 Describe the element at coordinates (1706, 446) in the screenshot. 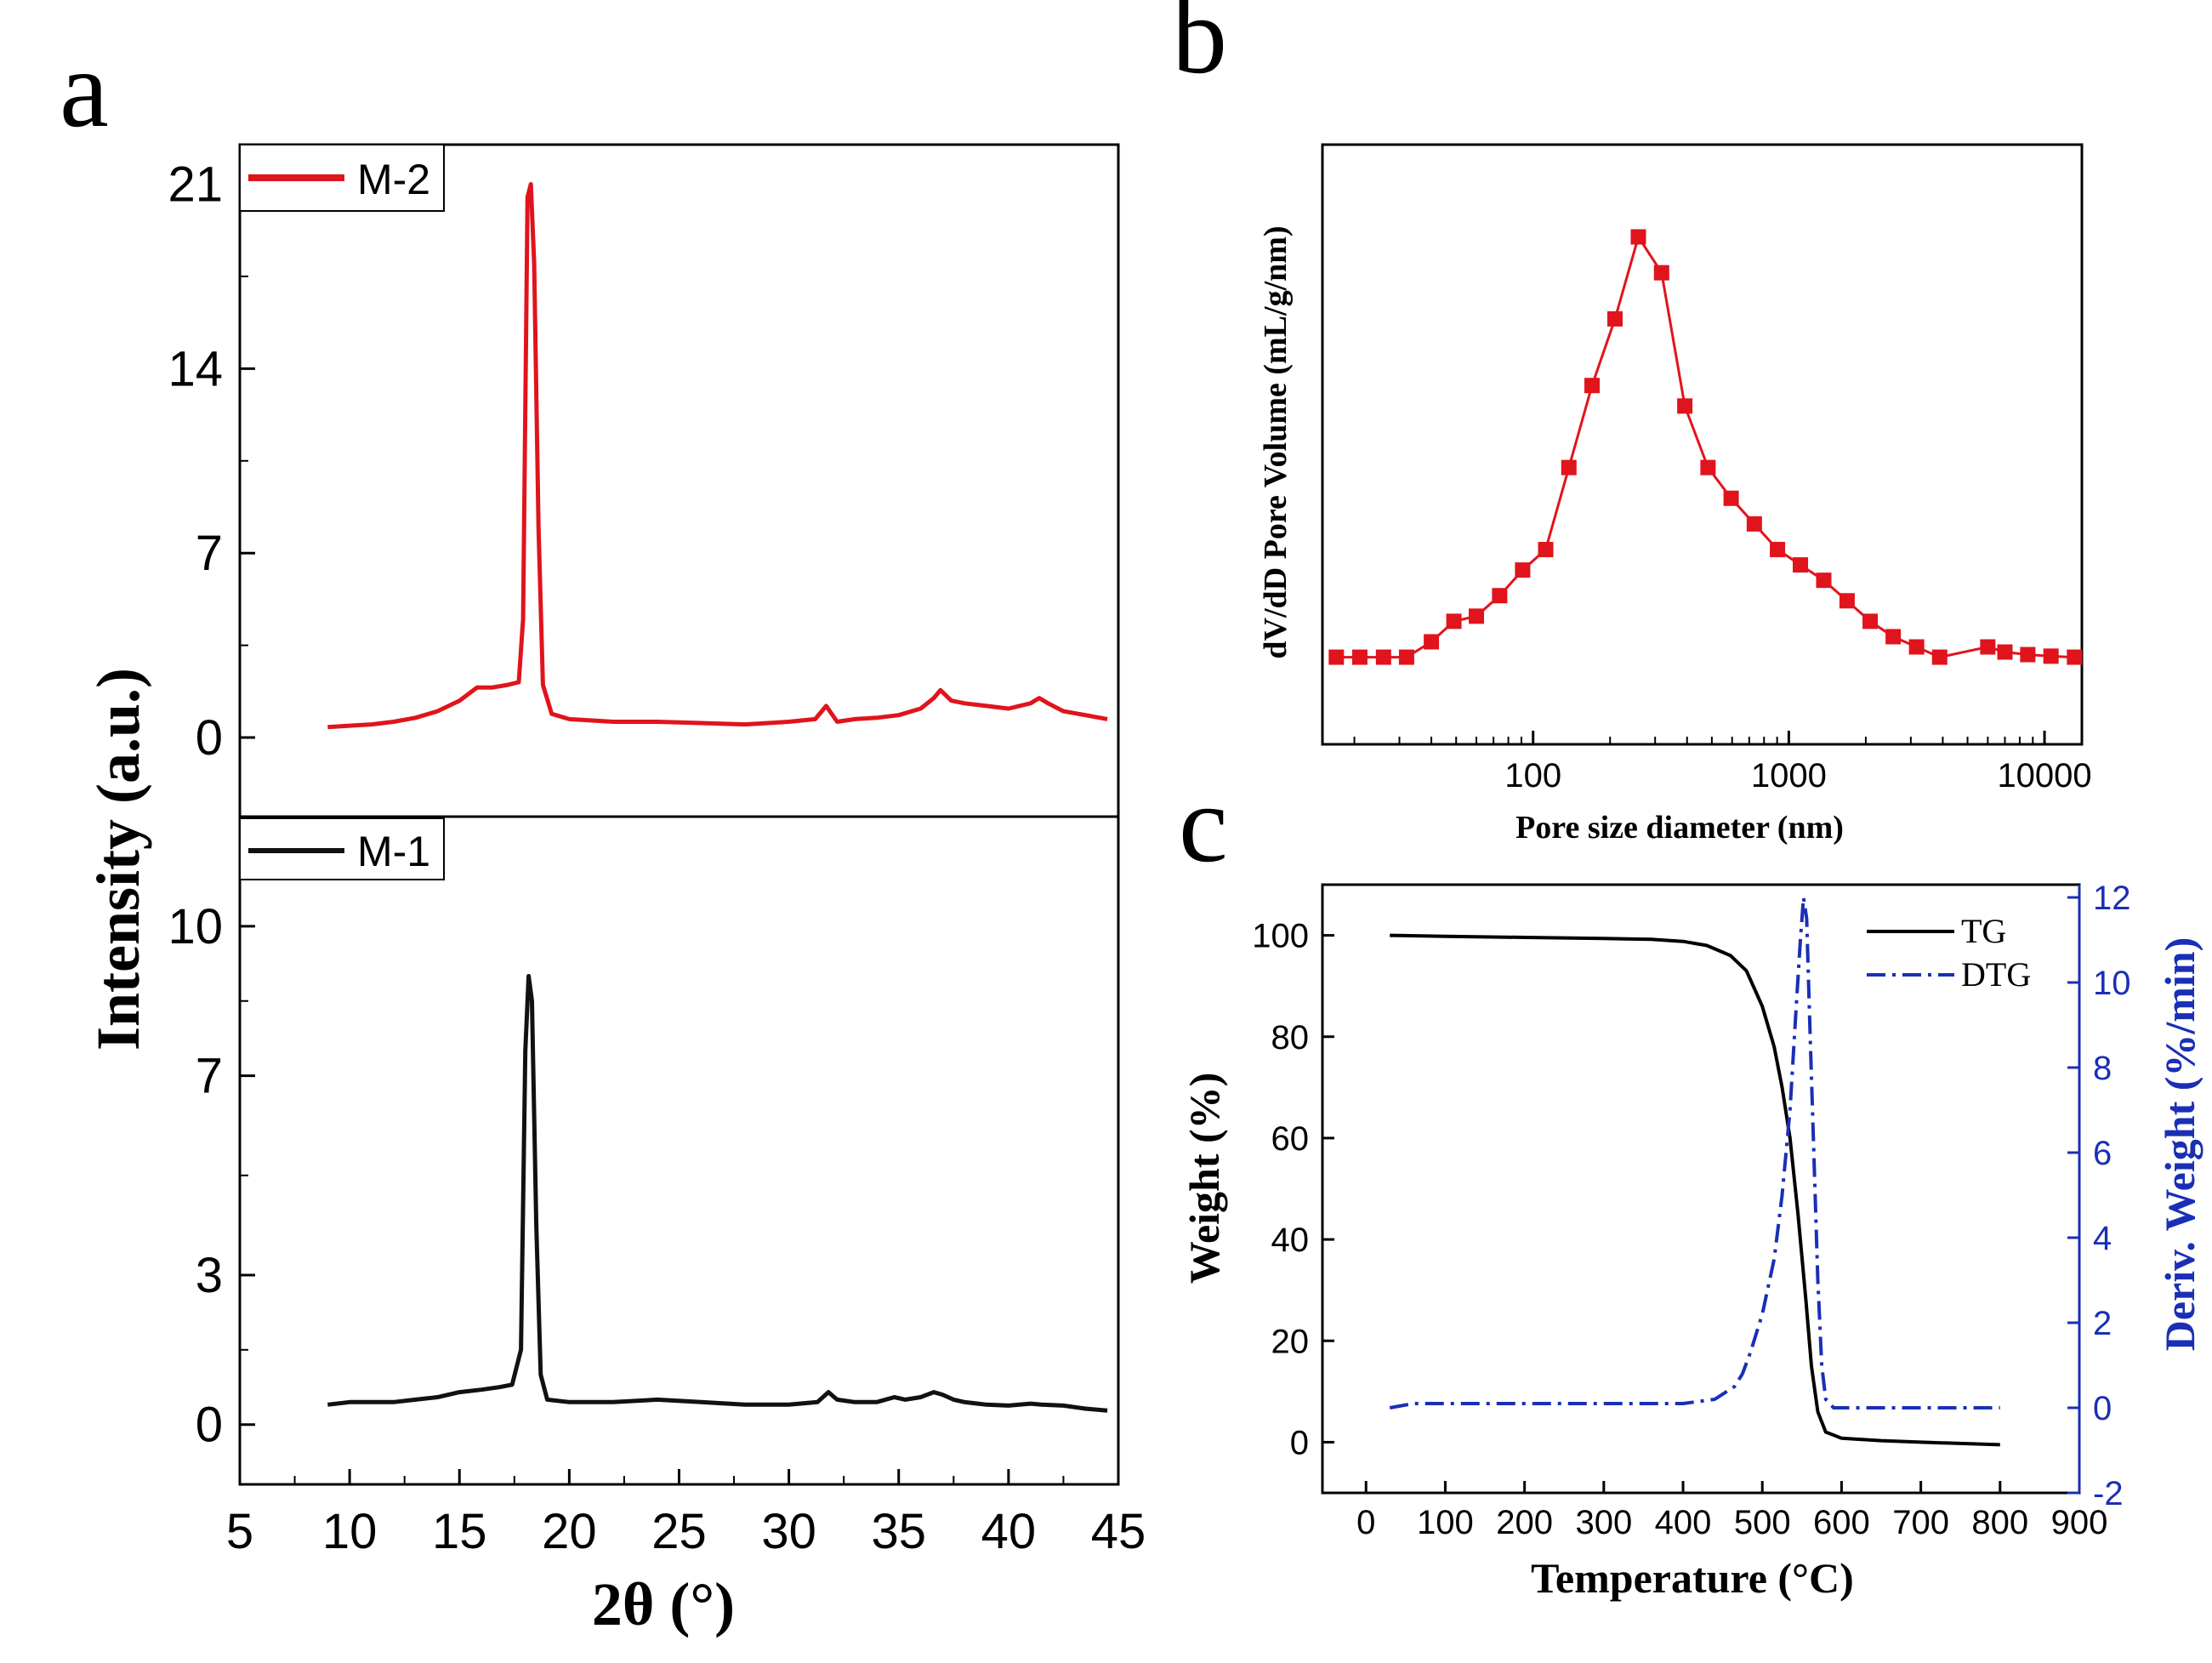

I see `series-line-pore-size` at that location.